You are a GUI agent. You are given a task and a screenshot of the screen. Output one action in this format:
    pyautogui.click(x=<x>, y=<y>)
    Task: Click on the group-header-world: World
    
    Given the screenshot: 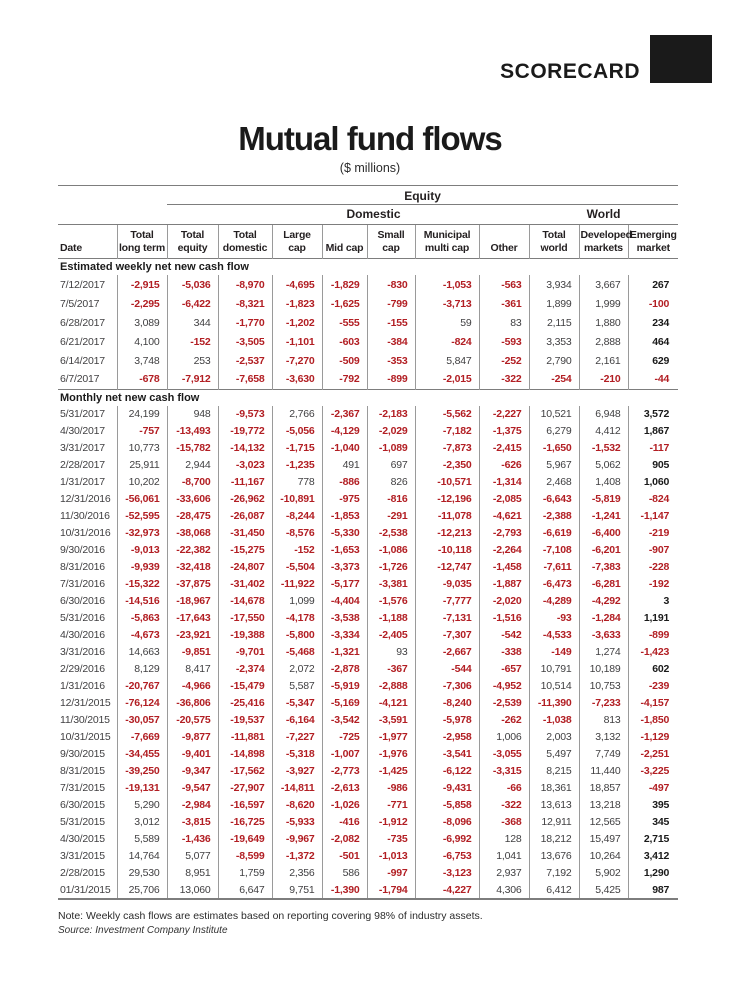 What is the action you would take?
    pyautogui.click(x=604, y=214)
    